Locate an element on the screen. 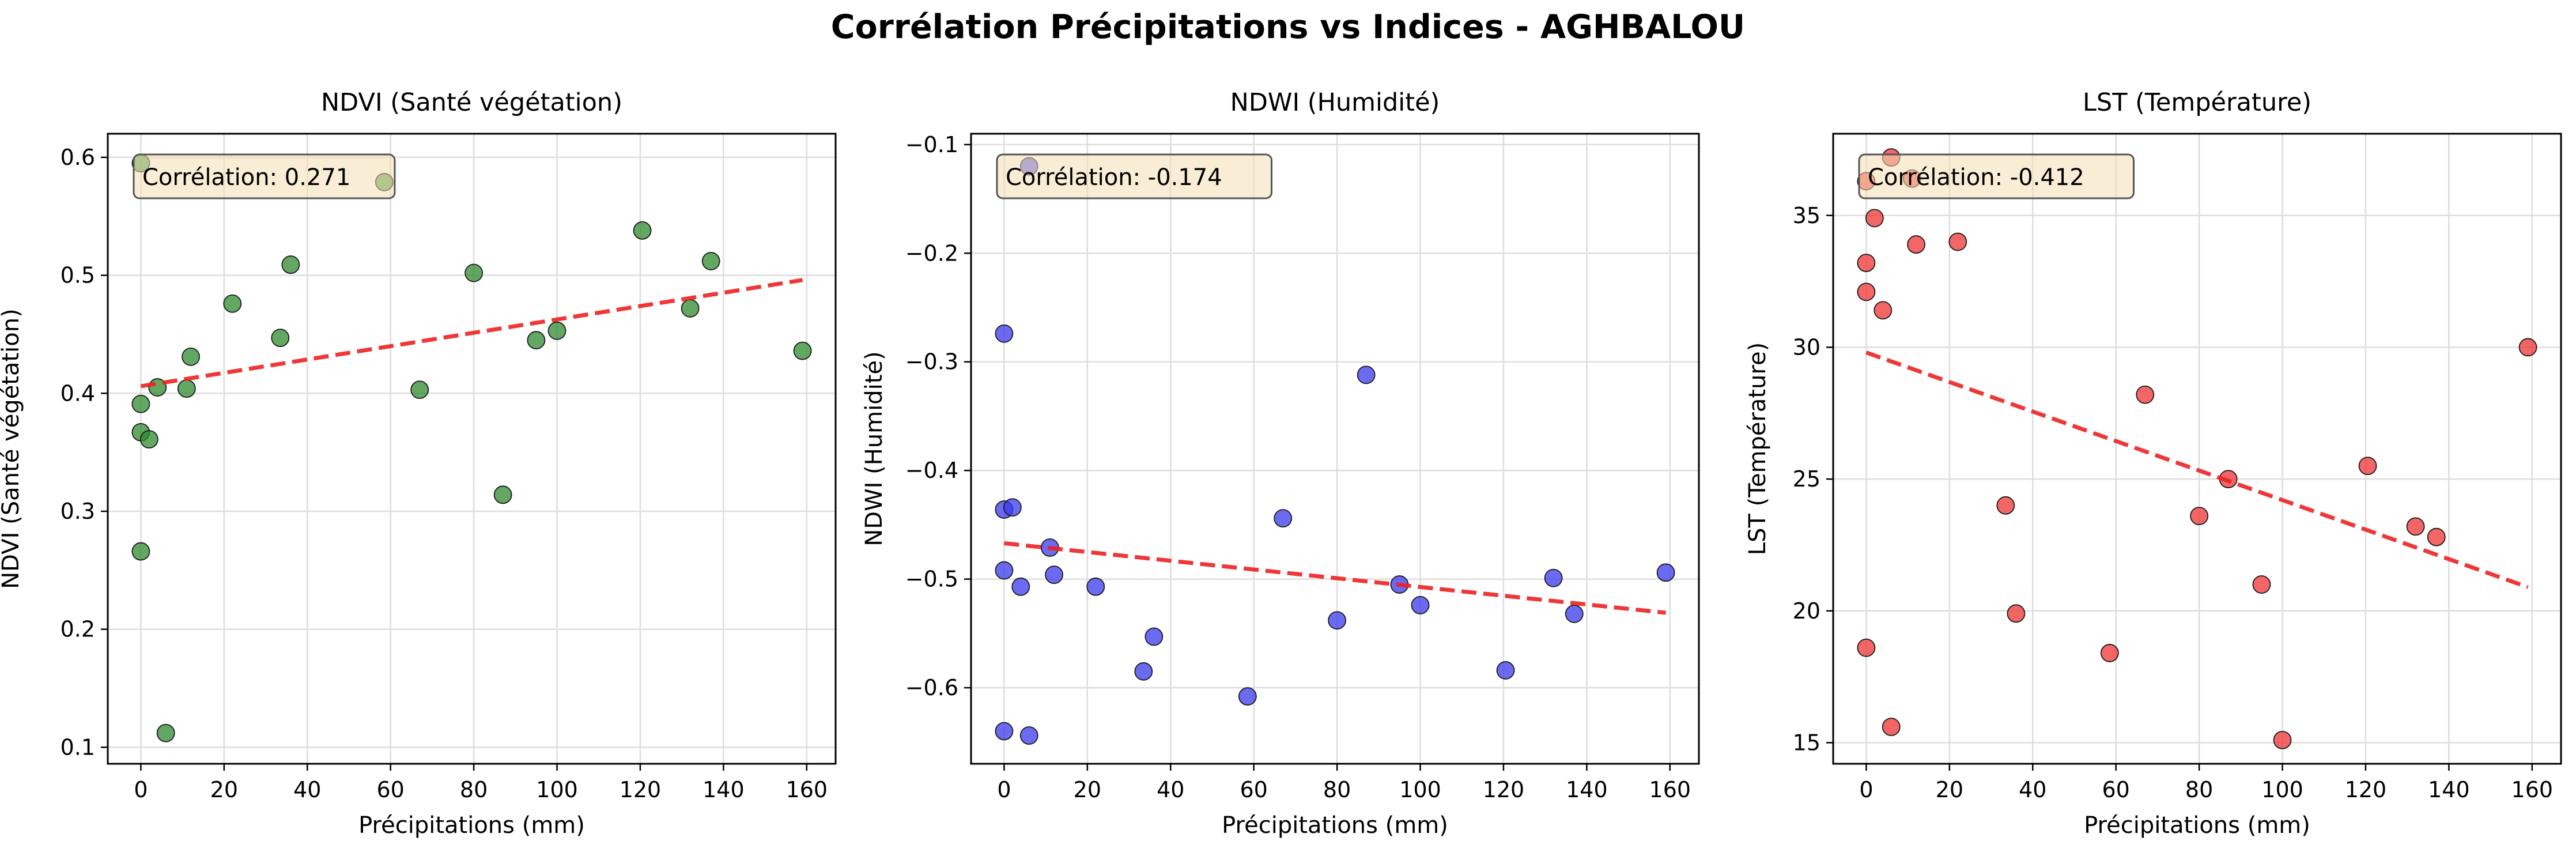 This screenshot has height=856, width=2576. x-tick-label: 0 is located at coordinates (1004, 789).